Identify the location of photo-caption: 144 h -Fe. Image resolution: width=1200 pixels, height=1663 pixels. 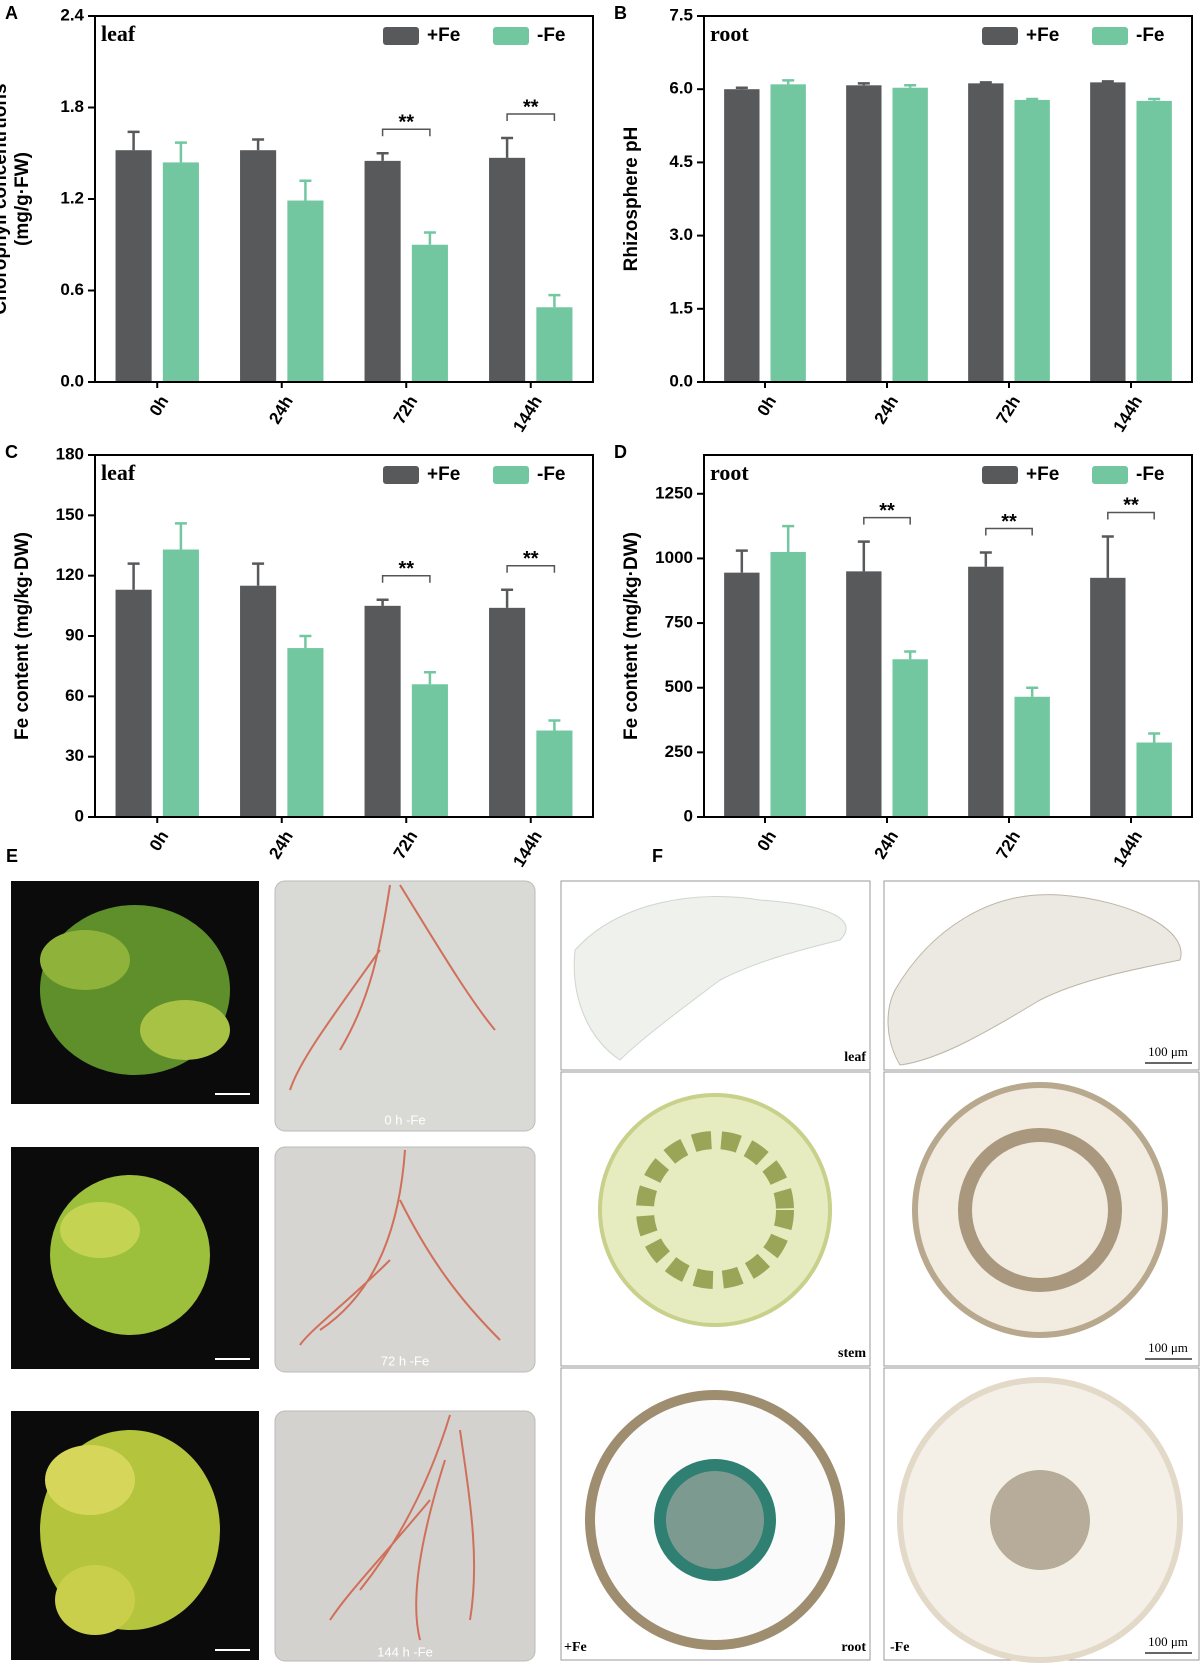
(405, 1651).